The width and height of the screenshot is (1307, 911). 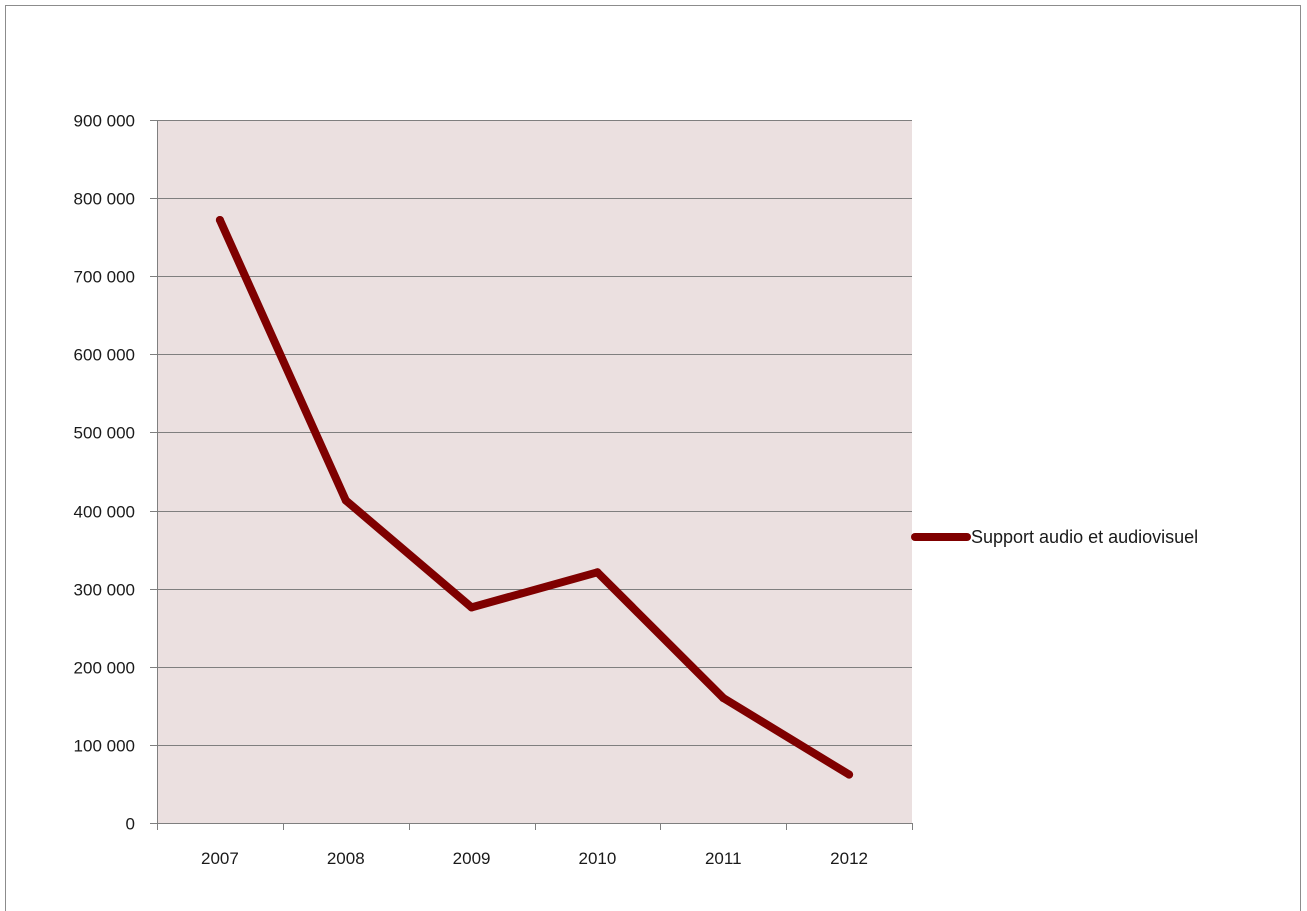 What do you see at coordinates (220, 858) in the screenshot?
I see `x-axis-tick-label: 2007` at bounding box center [220, 858].